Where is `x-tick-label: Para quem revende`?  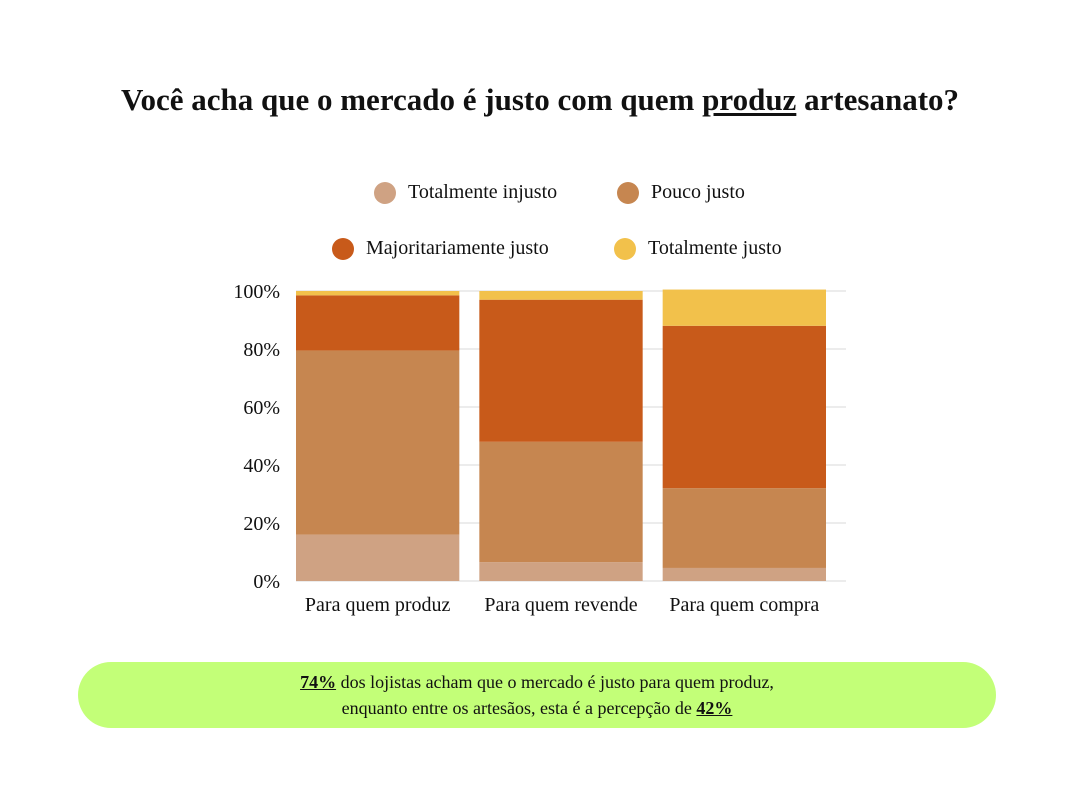
x-tick-label: Para quem revende is located at coordinates (560, 605).